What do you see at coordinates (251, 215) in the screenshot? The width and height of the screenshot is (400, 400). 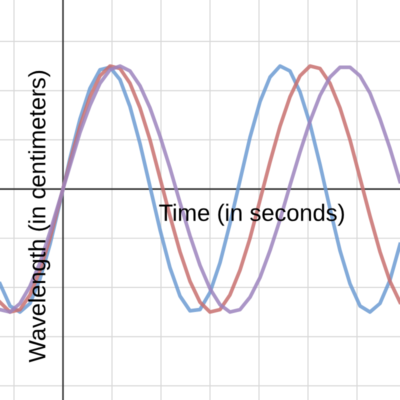 I see `x-axis-title: Time (in seconds)` at bounding box center [251, 215].